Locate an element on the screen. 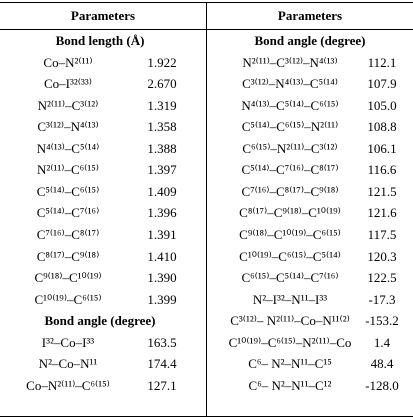 The image size is (413, 418). value: 116.6 is located at coordinates (382, 170).